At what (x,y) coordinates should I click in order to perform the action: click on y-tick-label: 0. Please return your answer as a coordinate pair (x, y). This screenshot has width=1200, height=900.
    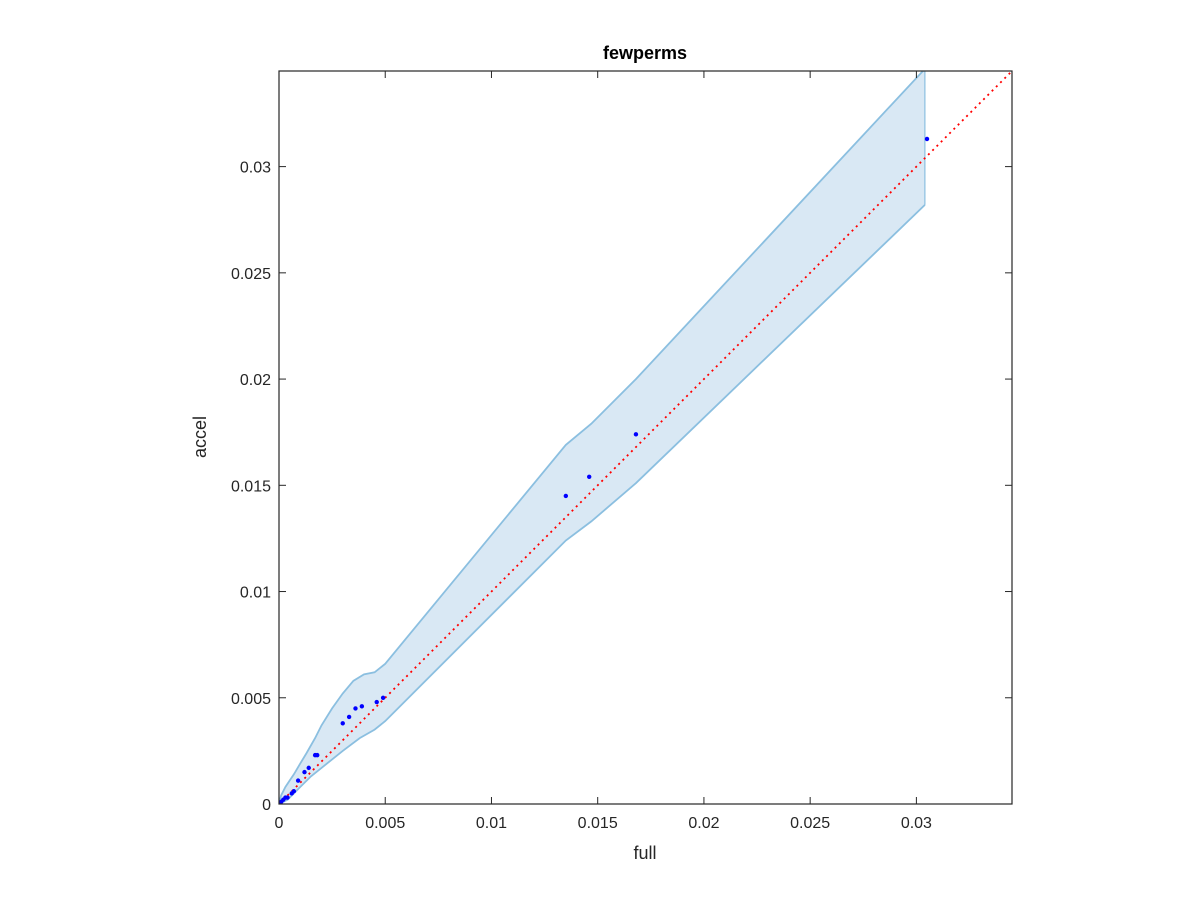
    Looking at the image, I should click on (266, 805).